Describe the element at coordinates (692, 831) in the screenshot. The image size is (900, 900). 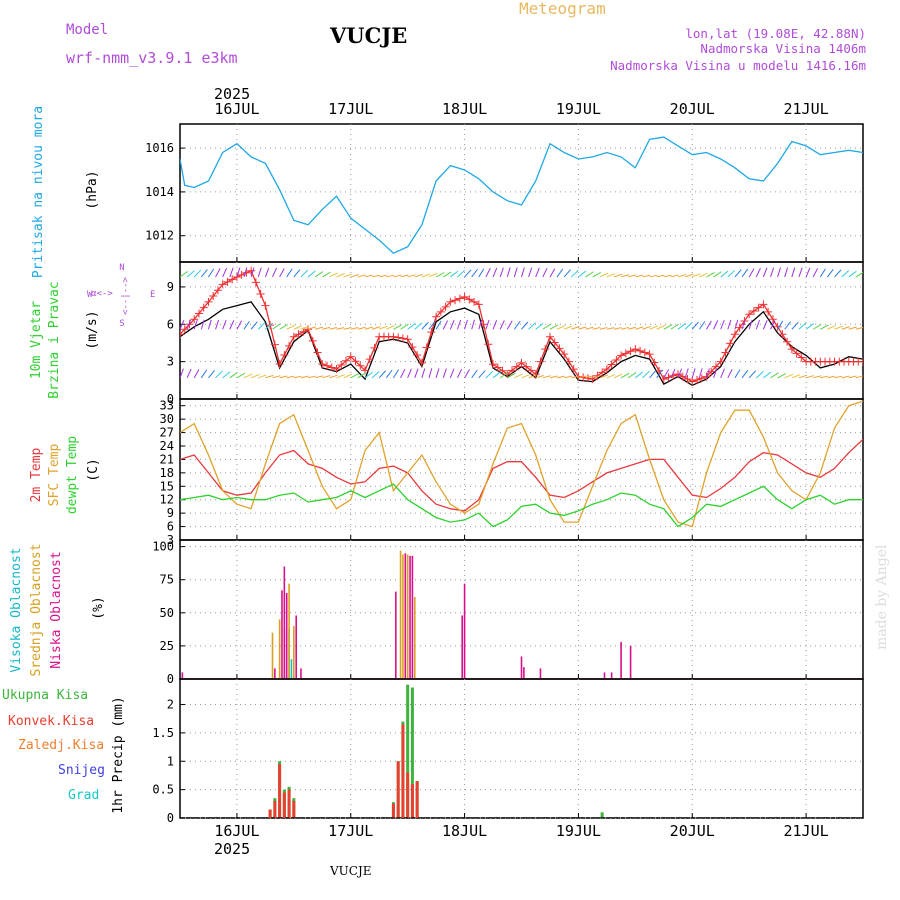
I see `day-label-bottom: 20JUL` at that location.